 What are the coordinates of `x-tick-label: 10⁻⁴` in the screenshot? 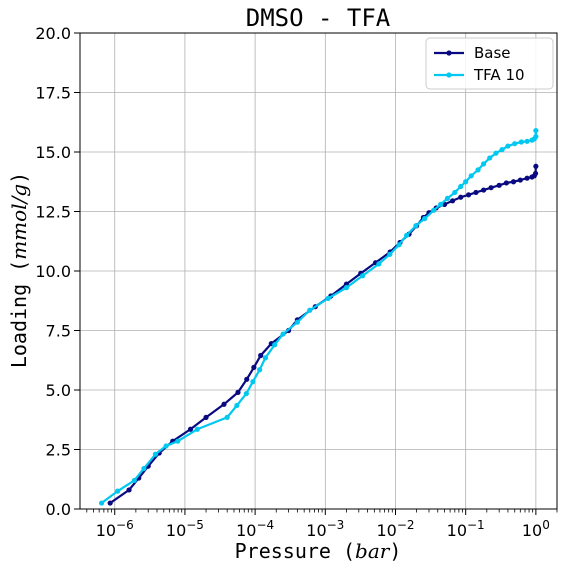 It's located at (255, 529).